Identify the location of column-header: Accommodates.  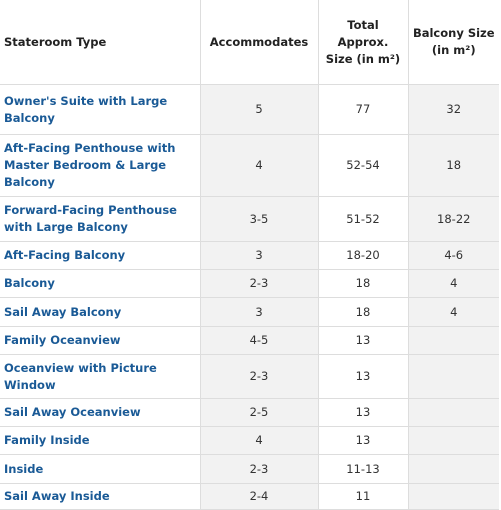
(258, 42).